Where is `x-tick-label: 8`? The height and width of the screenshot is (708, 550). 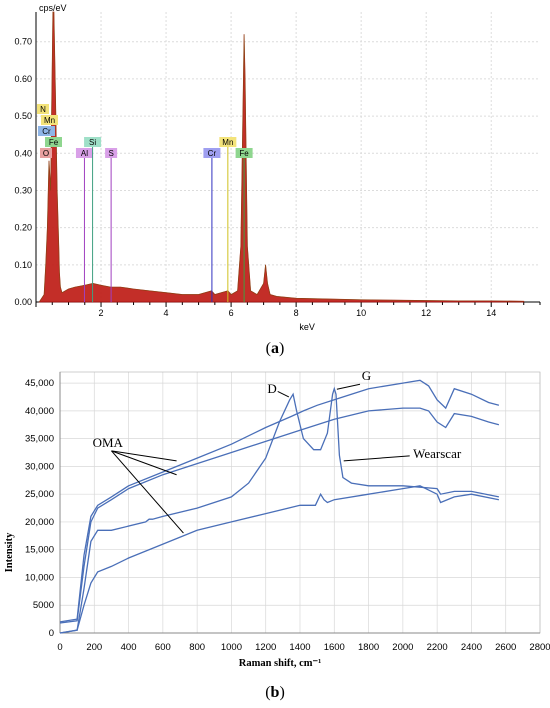 x-tick-label: 8 is located at coordinates (296, 313).